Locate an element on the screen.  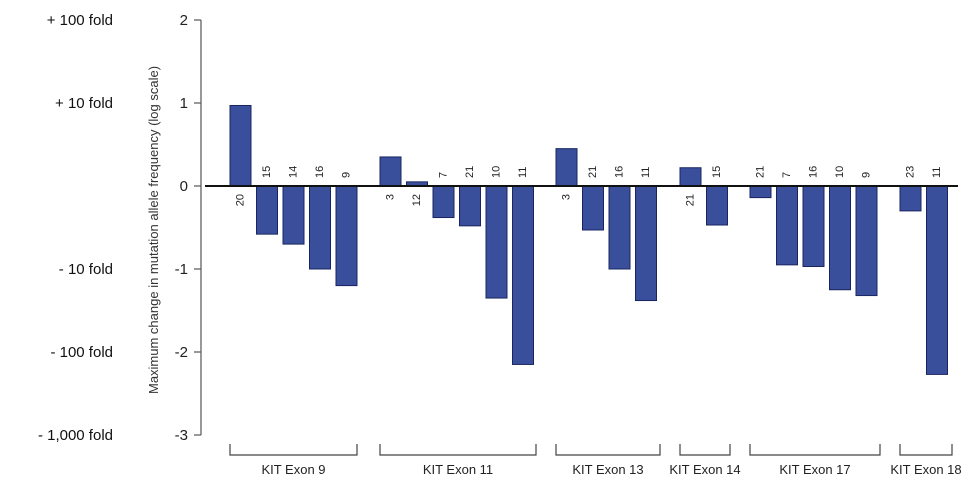
y-tick-label: 2 is located at coordinates (184, 20).